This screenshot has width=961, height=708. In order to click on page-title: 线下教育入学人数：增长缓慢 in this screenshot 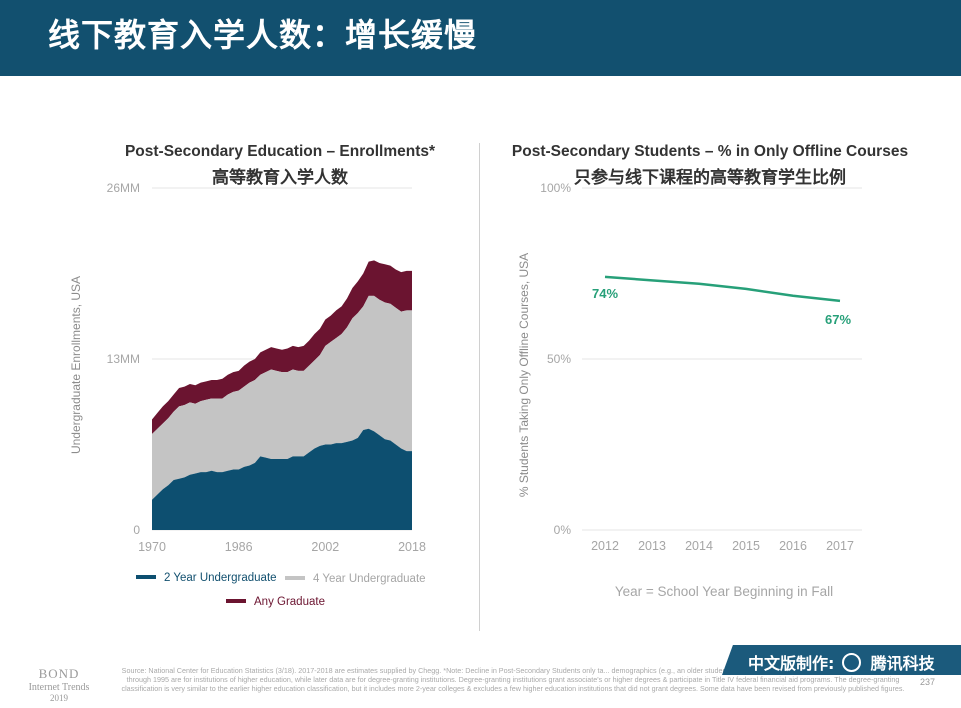, I will do `click(263, 35)`.